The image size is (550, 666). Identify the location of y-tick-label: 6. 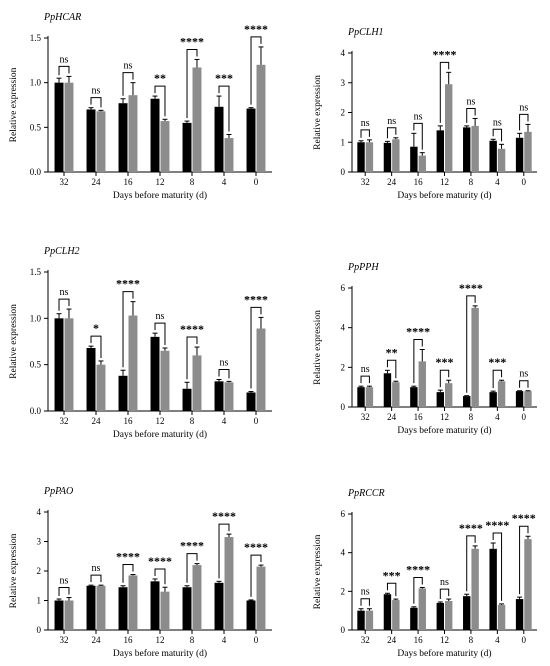
(343, 514).